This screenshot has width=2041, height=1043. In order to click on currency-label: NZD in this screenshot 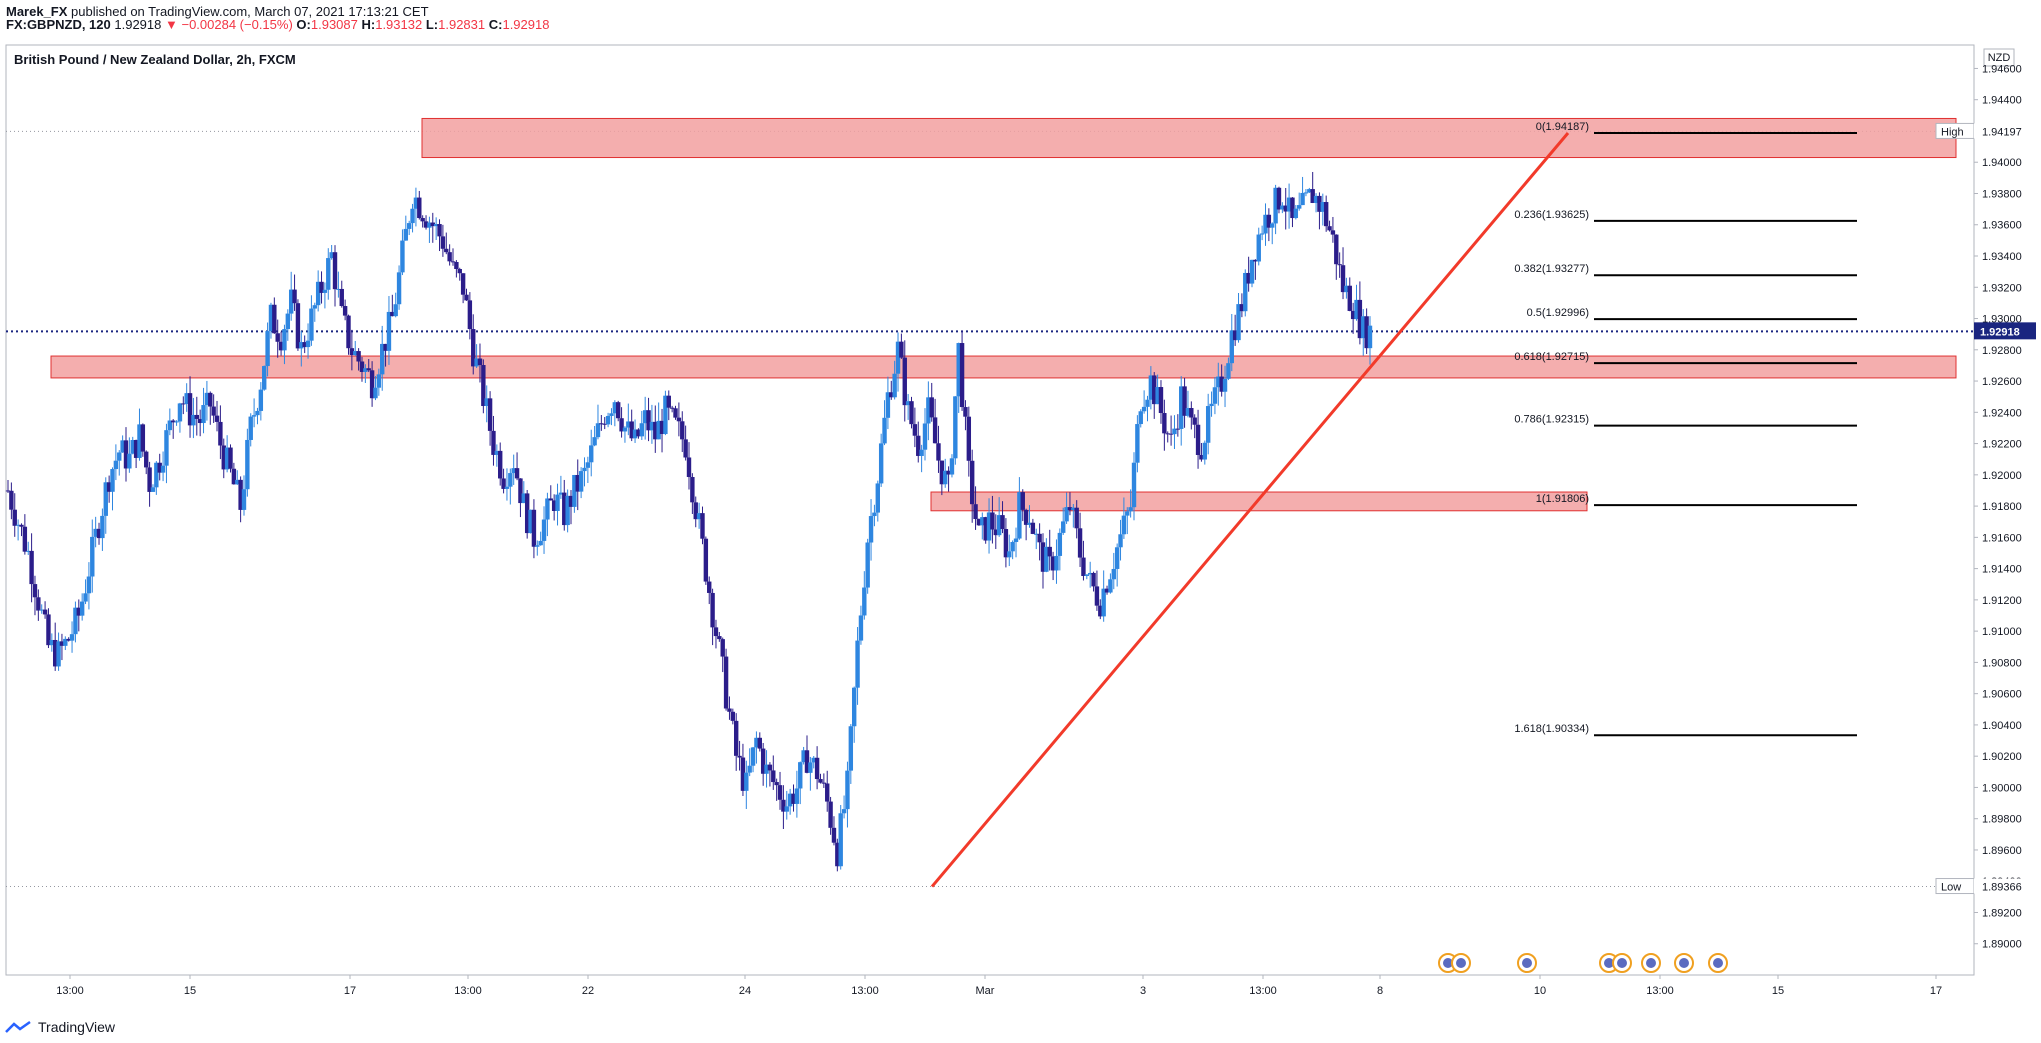, I will do `click(1999, 58)`.